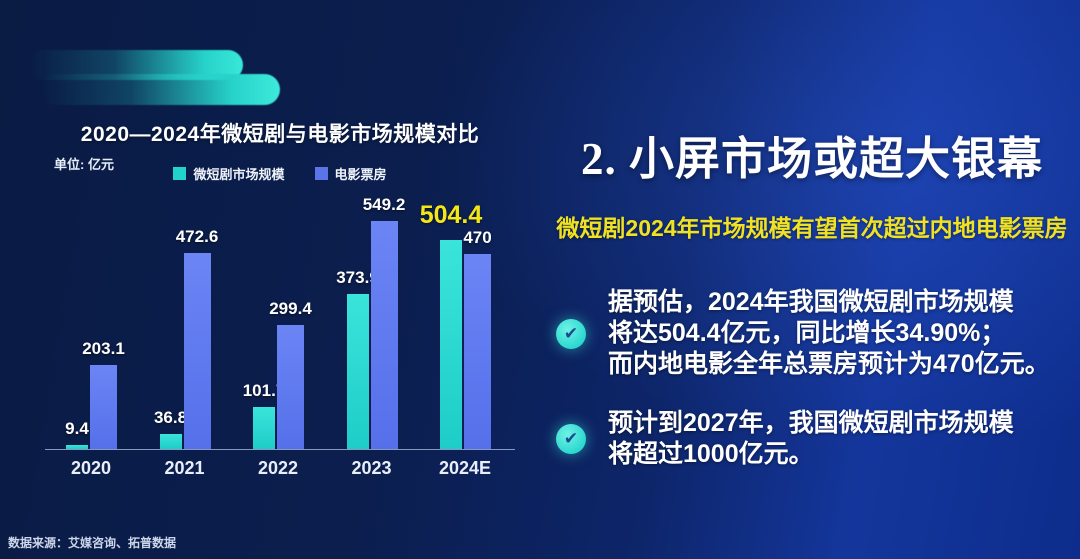 This screenshot has height=559, width=1080. I want to click on bar-boxoffice-2023, so click(384, 335).